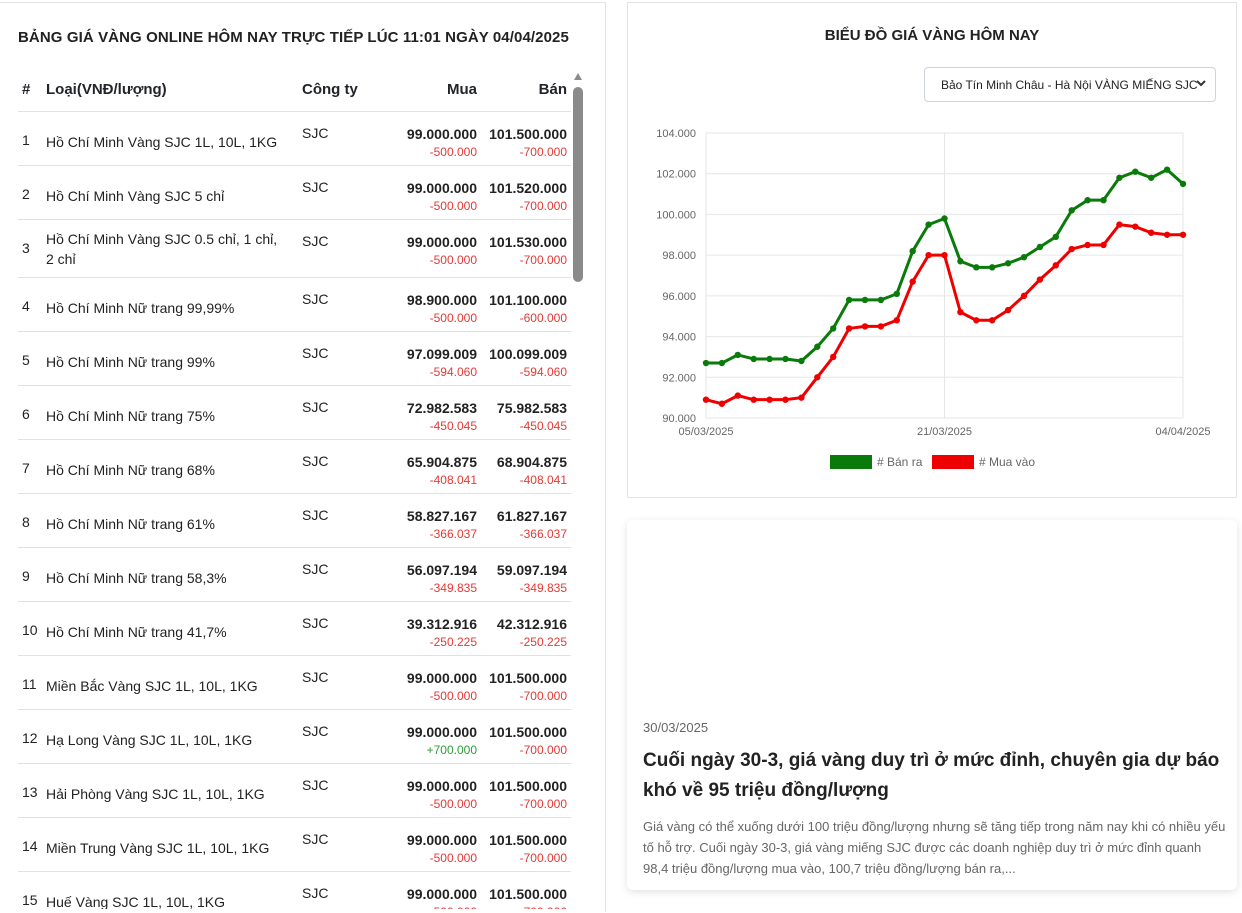  I want to click on y-tick-label: 90.000, so click(679, 419).